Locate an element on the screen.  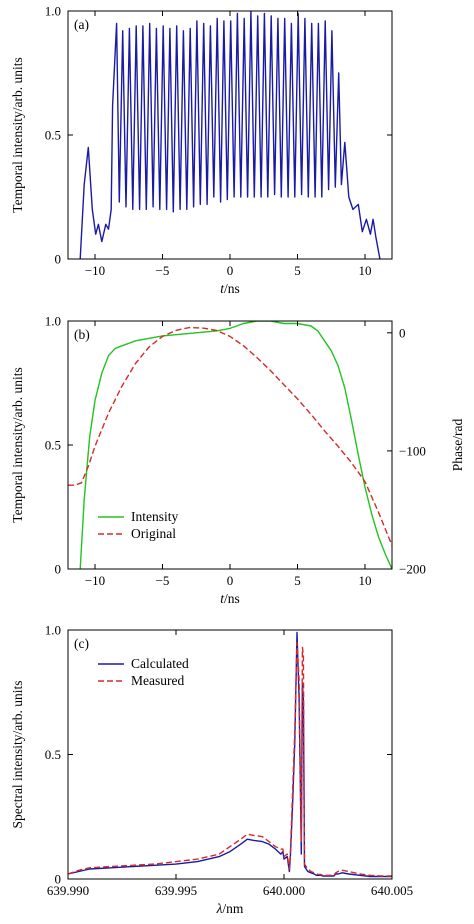
x-tick-label: 640.005 is located at coordinates (392, 890).